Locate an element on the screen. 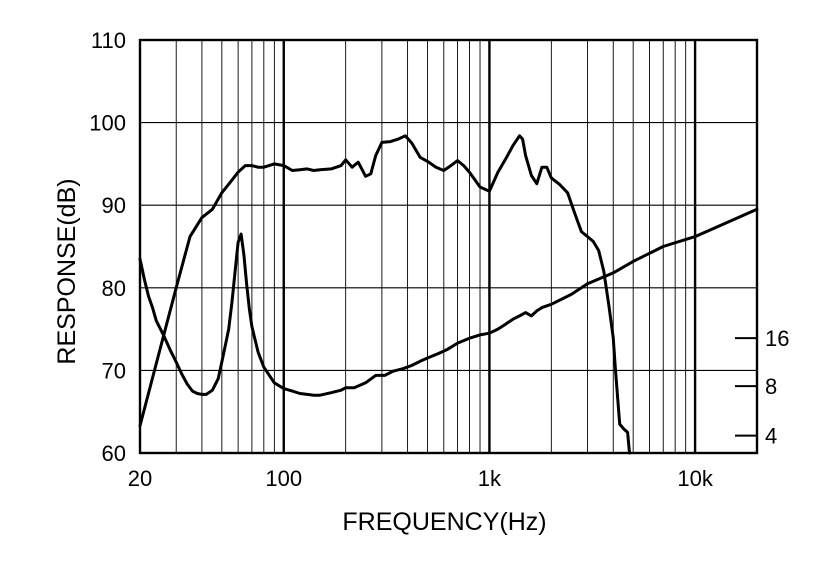  x-tick-label: 1k is located at coordinates (490, 478).